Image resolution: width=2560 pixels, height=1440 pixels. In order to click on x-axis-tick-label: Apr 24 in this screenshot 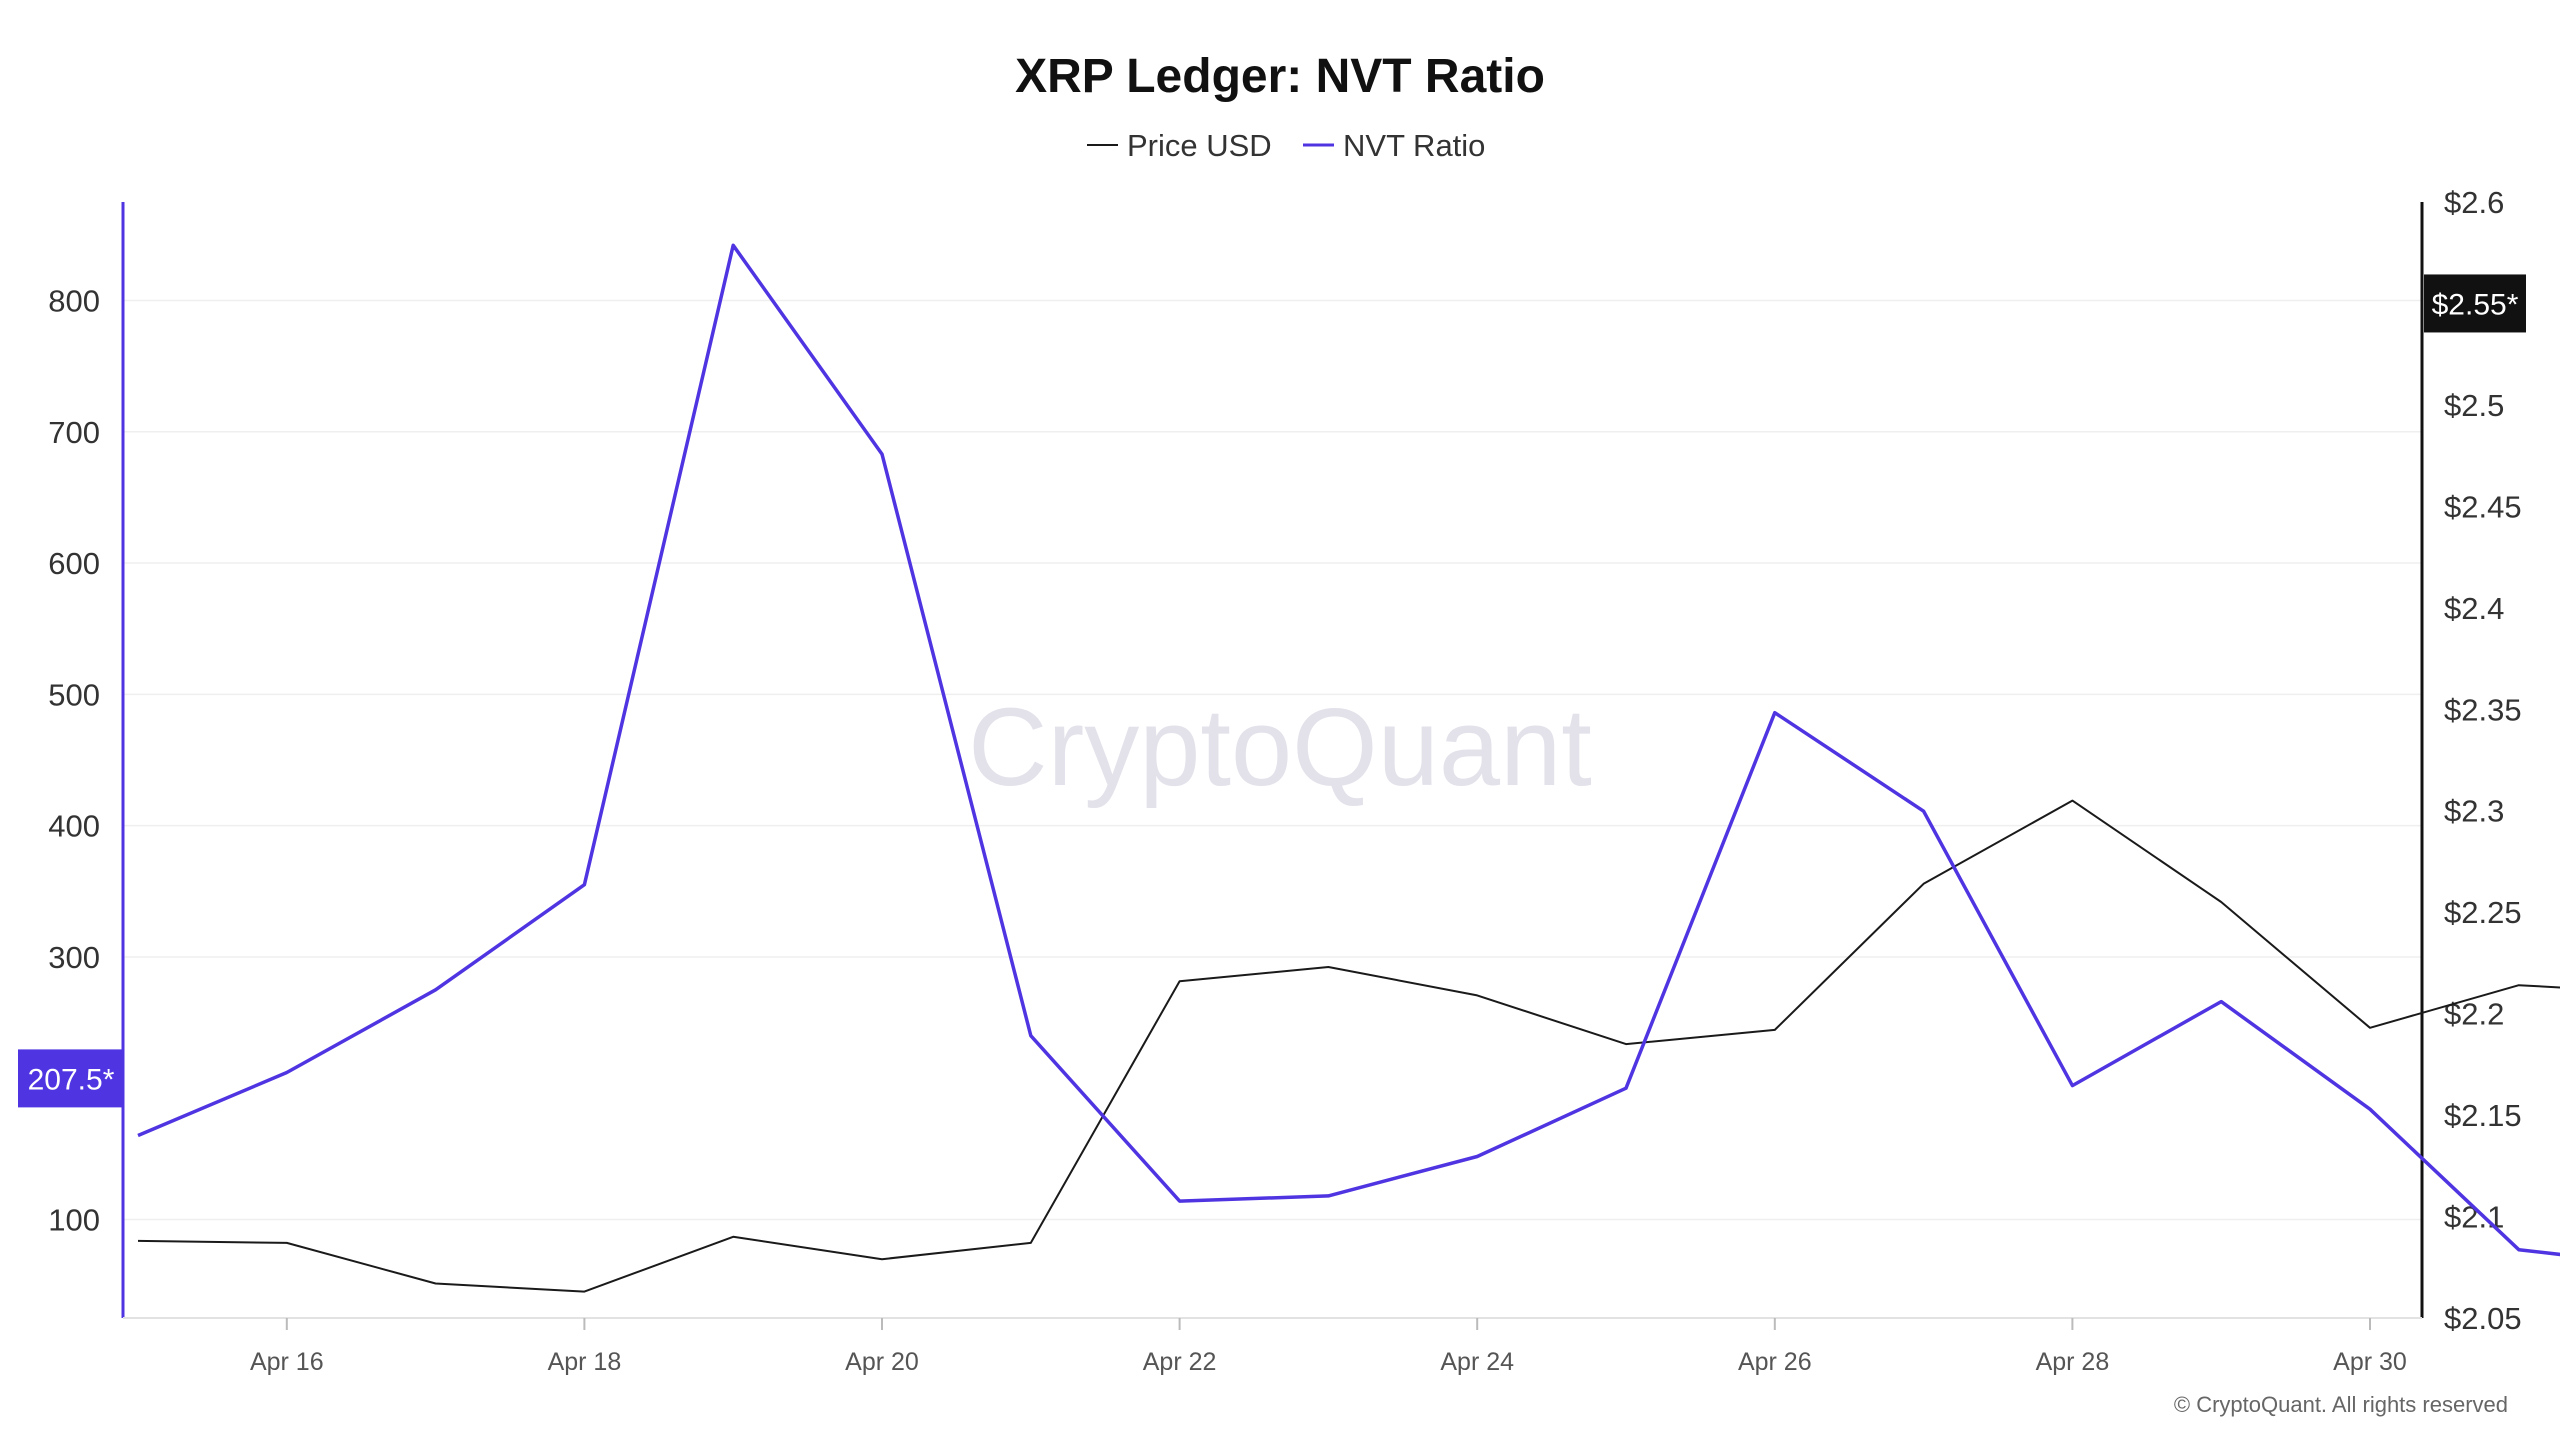, I will do `click(1477, 1362)`.